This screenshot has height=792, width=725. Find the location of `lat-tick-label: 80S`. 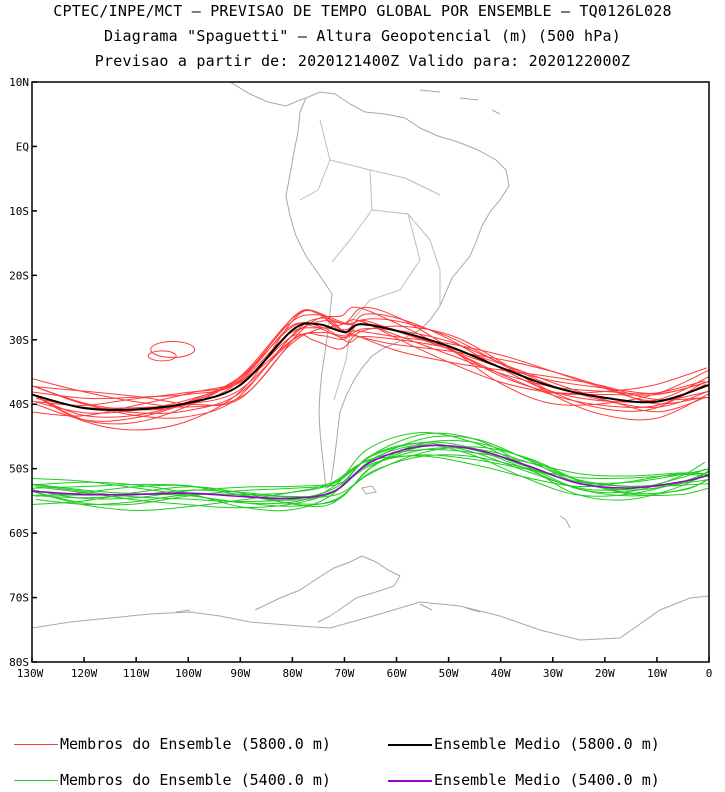

lat-tick-label: 80S is located at coordinates (19, 662).